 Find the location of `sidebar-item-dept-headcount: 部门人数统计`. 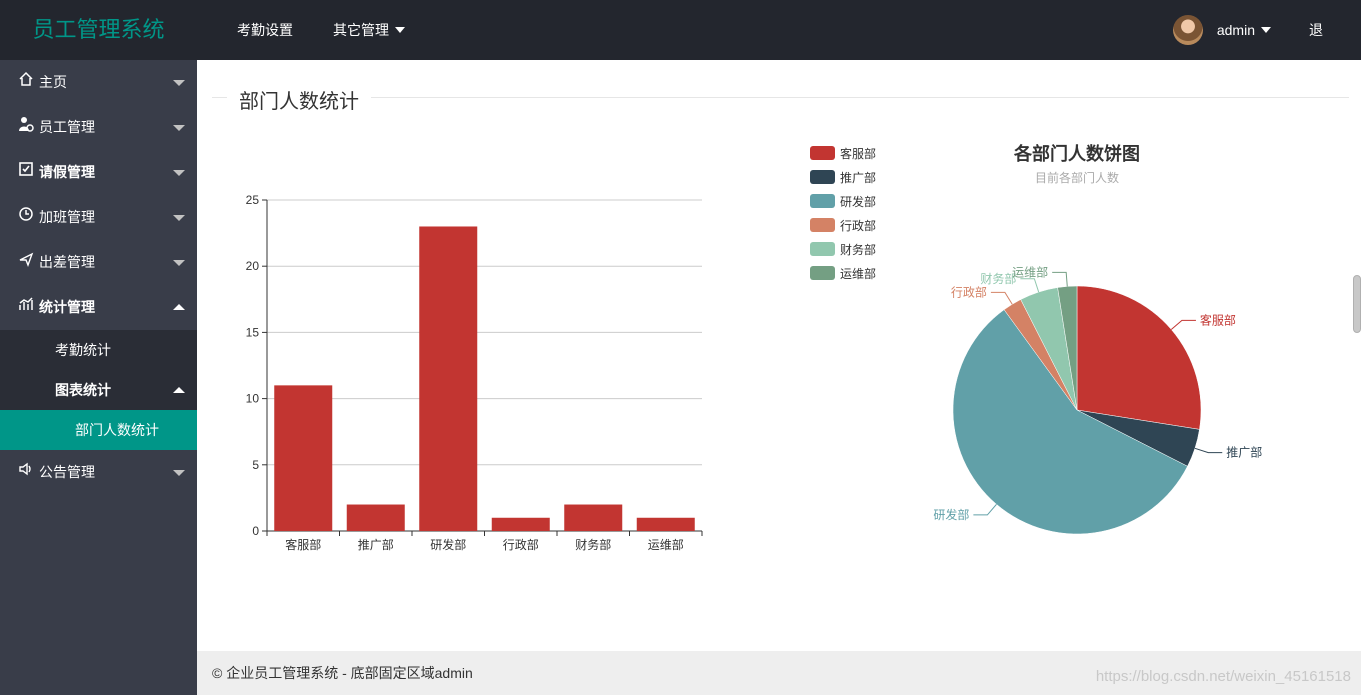

sidebar-item-dept-headcount: 部门人数统计 is located at coordinates (98, 430).